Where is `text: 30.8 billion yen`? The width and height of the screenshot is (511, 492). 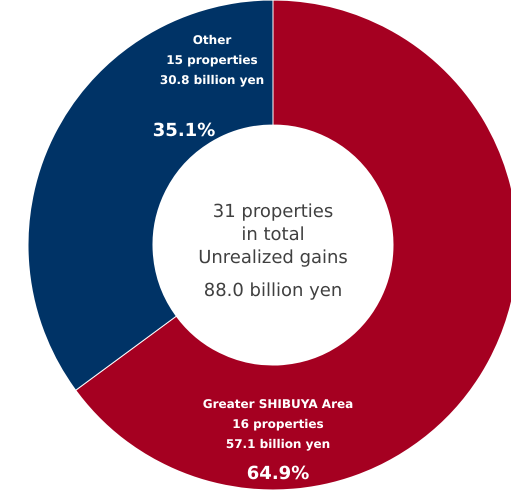 text: 30.8 billion yen is located at coordinates (212, 80).